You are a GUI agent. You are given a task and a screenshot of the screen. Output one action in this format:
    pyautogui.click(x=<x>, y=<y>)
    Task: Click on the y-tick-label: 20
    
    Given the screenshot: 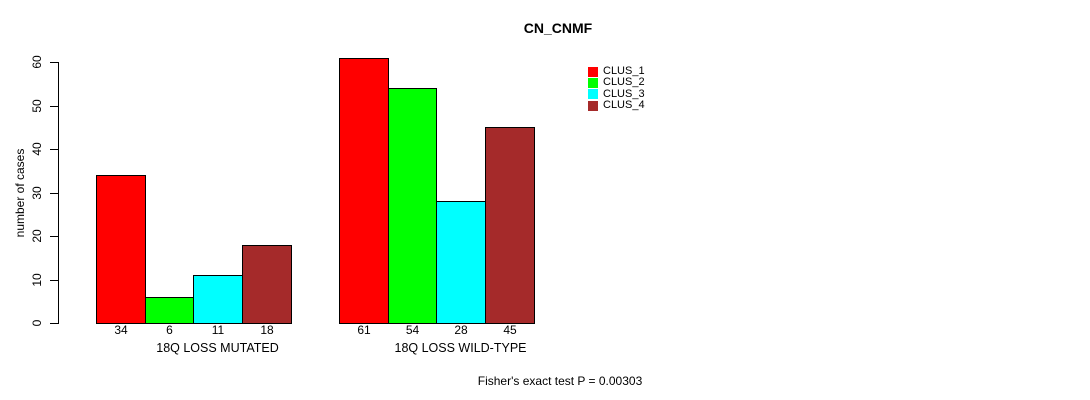 What is the action you would take?
    pyautogui.click(x=37, y=236)
    